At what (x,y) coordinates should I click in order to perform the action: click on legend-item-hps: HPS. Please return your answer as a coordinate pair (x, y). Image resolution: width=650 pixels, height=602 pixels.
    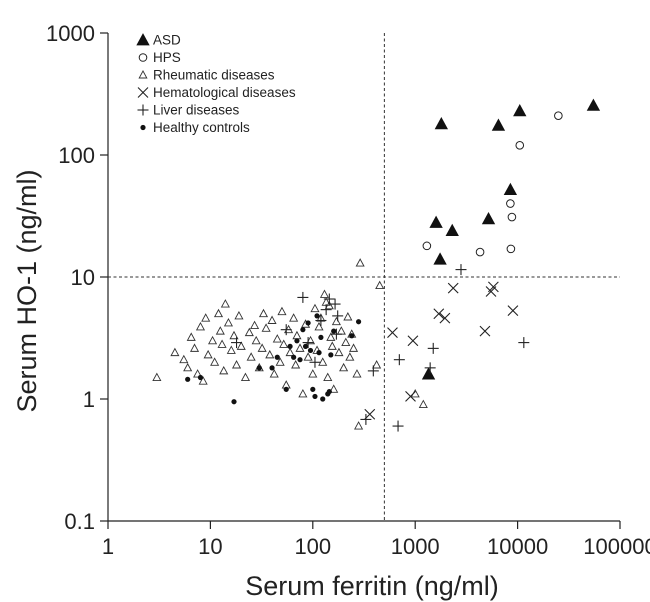
    Looking at the image, I should click on (159, 57).